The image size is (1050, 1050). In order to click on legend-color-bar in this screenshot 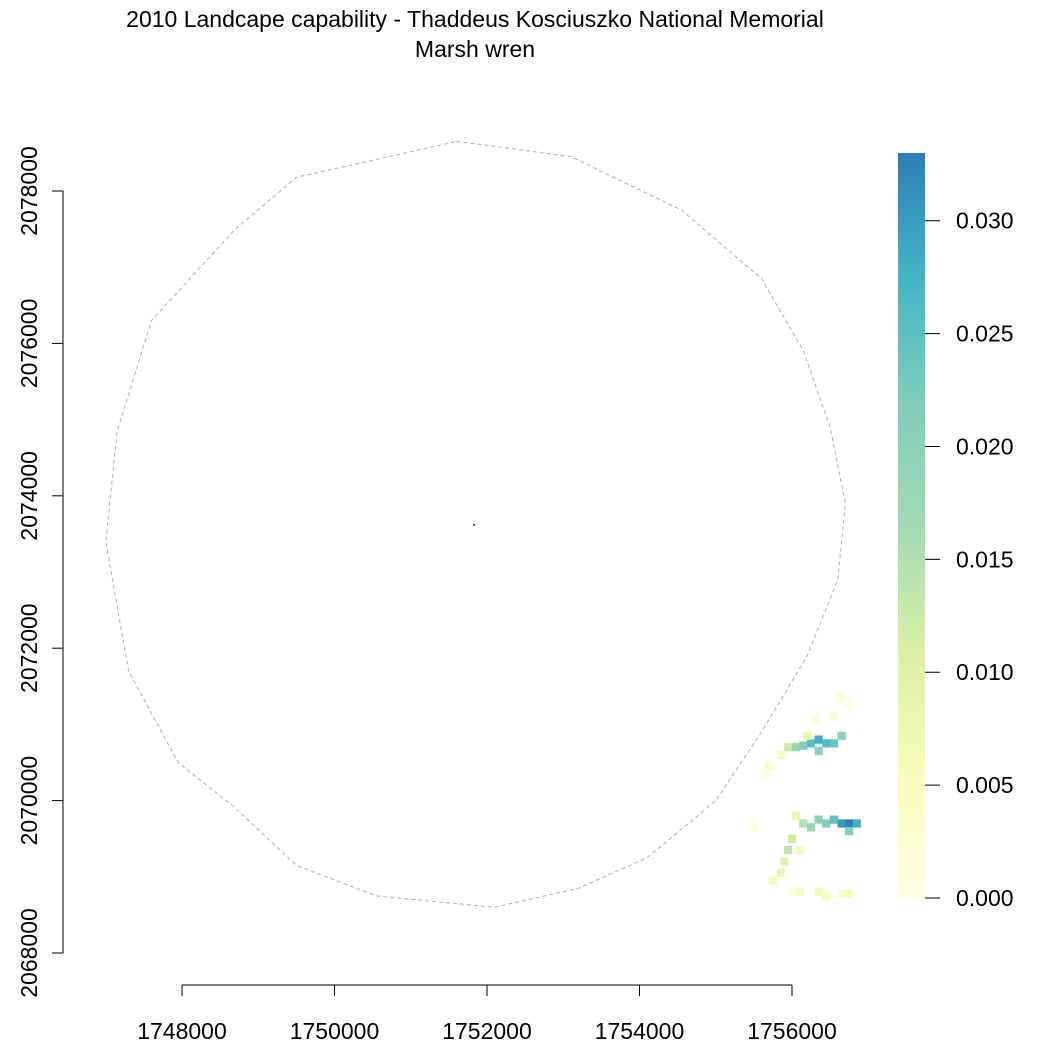, I will do `click(911, 525)`.